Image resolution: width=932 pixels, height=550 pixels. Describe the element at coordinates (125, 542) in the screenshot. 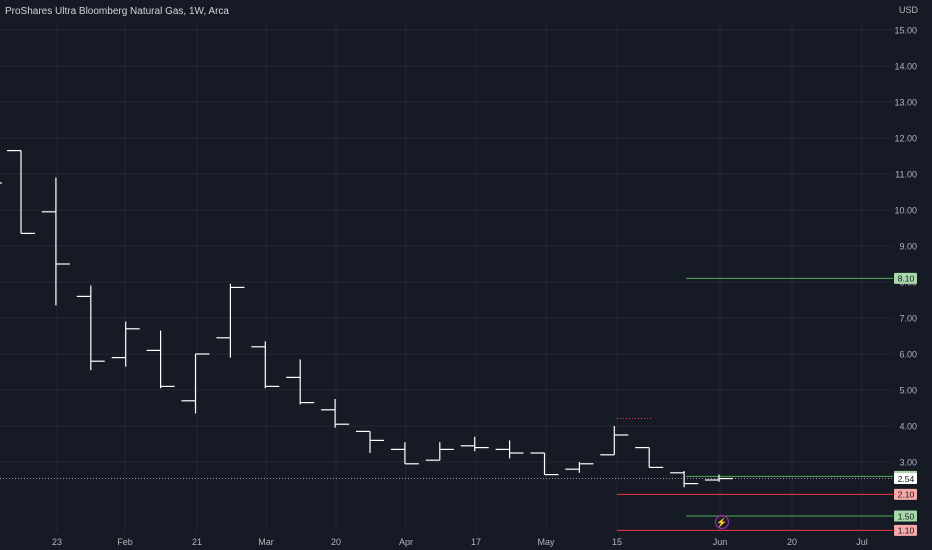

I see `x-tick-label: Feb` at that location.